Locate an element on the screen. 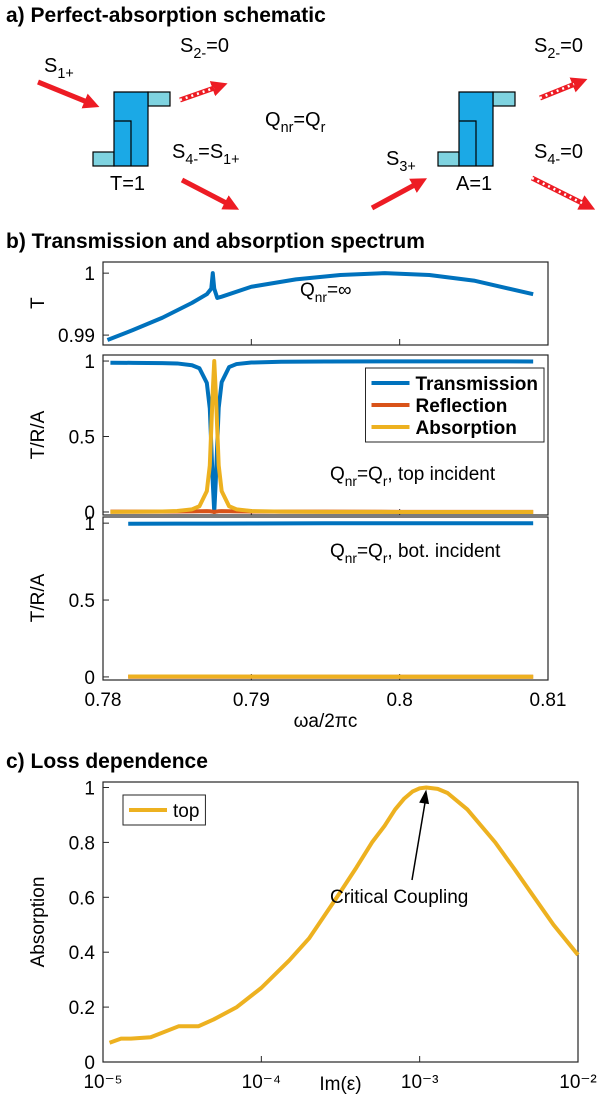 The height and width of the screenshot is (1097, 601). annotation-arrowhead is located at coordinates (424, 797).